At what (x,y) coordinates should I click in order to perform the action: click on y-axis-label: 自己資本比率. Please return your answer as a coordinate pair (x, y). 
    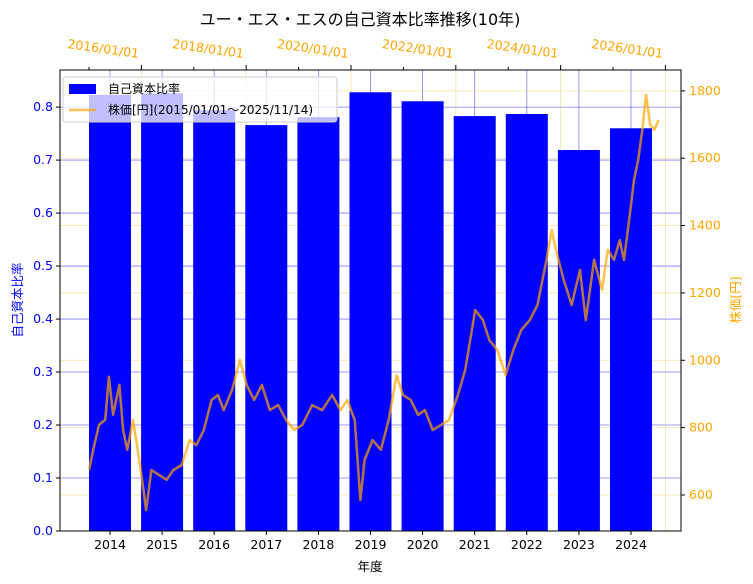
    Looking at the image, I should click on (17, 299).